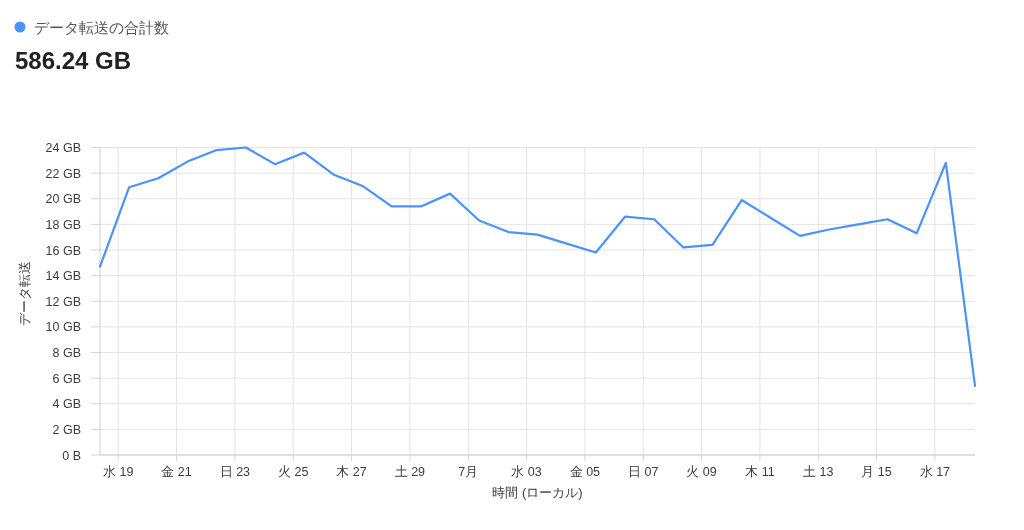 This screenshot has width=1024, height=530. I want to click on y-tick-label: 10 GB, so click(63, 327).